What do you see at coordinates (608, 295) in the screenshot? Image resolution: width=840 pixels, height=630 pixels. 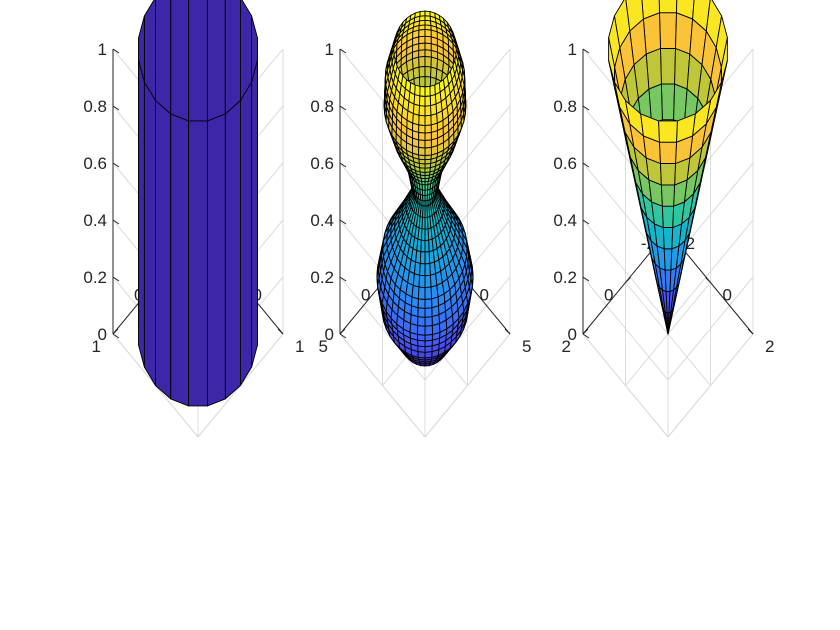 I see `y-tick-label: 0` at bounding box center [608, 295].